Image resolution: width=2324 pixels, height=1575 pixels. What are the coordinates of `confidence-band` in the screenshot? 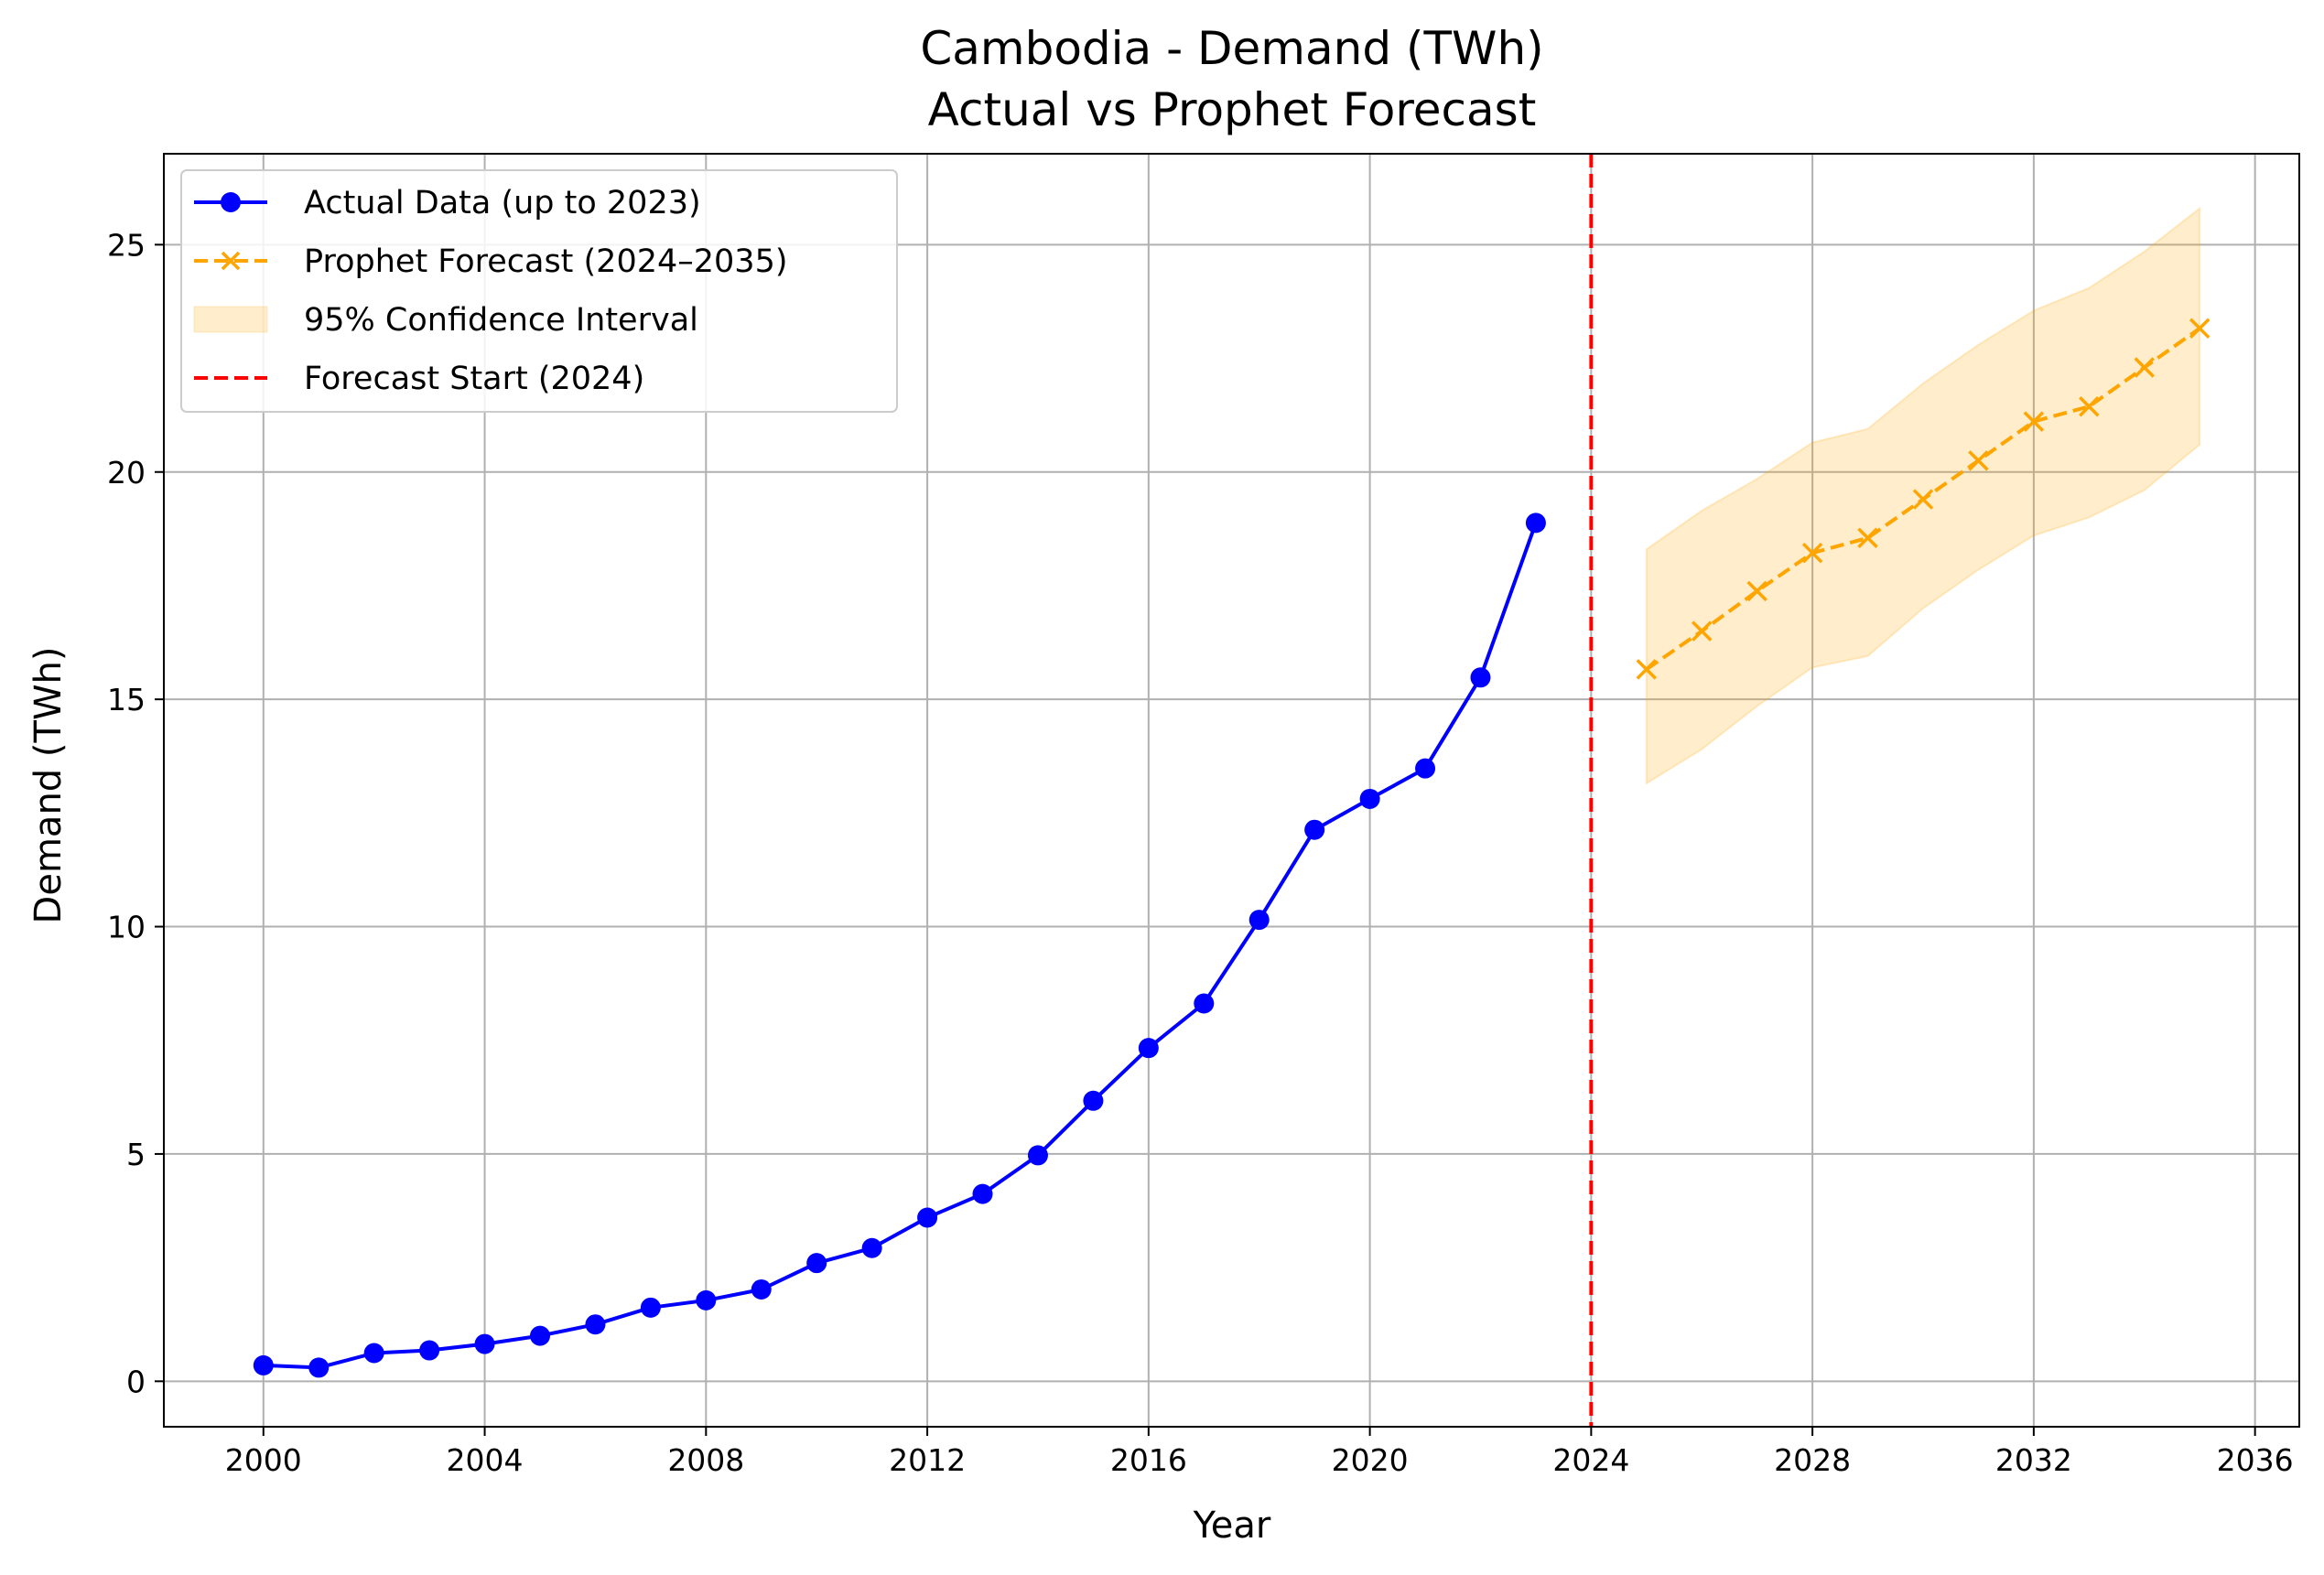 It's located at (1923, 496).